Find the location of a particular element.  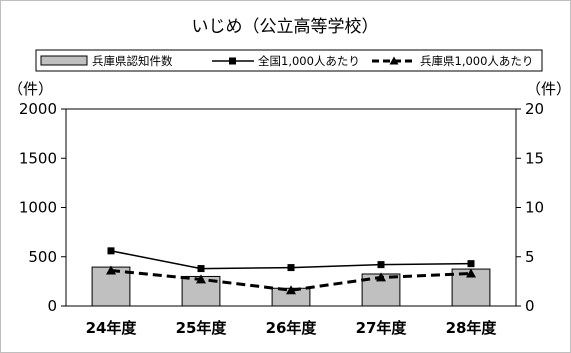

legend: 兵庫県認知件数 全国1,000人あたり 兵庫県1,000人あたり is located at coordinates (289, 60).